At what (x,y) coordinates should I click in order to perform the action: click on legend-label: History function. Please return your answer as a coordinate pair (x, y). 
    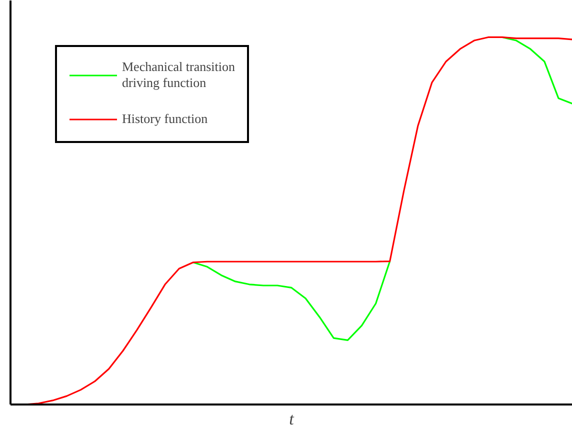
    Looking at the image, I should click on (165, 119).